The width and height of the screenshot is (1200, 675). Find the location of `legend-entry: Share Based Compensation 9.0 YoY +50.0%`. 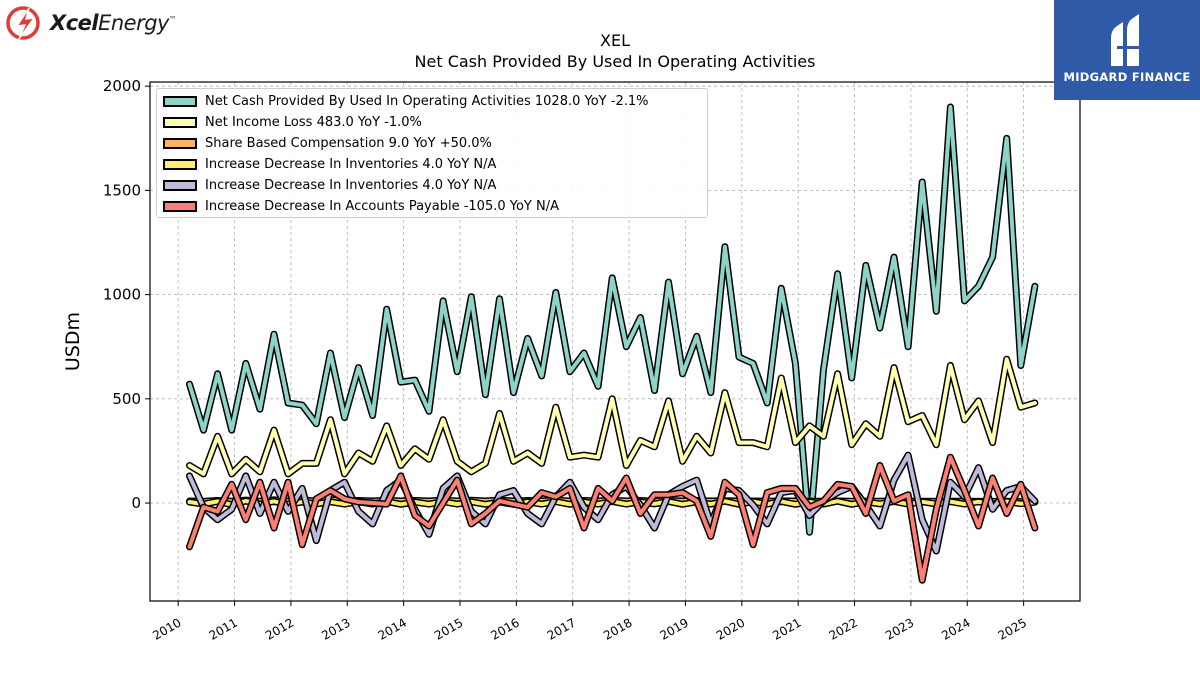

legend-entry: Share Based Compensation 9.0 YoY +50.0% is located at coordinates (327, 143).